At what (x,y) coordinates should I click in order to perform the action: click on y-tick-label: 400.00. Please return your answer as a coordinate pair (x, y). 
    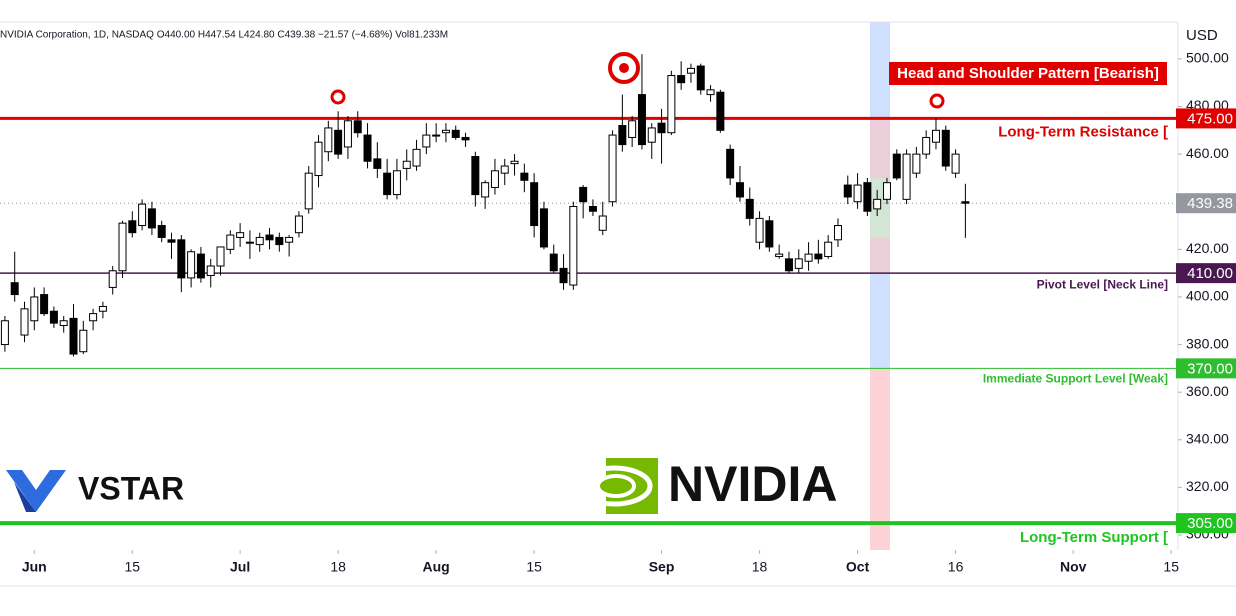
    Looking at the image, I should click on (1207, 296).